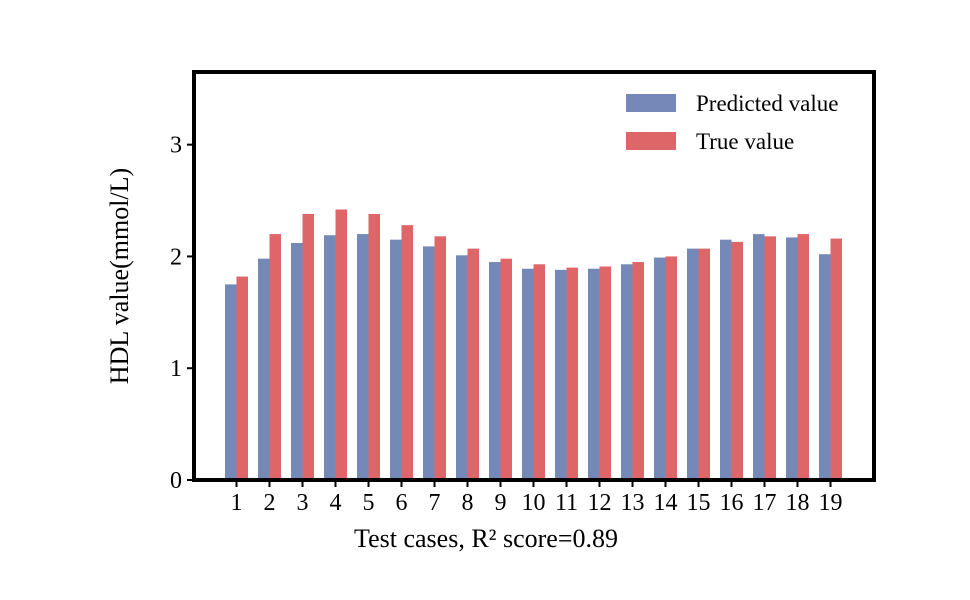 The height and width of the screenshot is (600, 970). Describe the element at coordinates (486, 538) in the screenshot. I see `x-axis-label: Test cases, R² score=0.89` at that location.